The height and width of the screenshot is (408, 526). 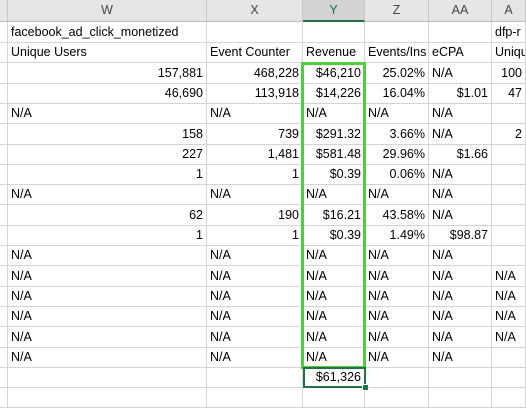 What do you see at coordinates (4, 154) in the screenshot?
I see `cell-prev-row6` at bounding box center [4, 154].